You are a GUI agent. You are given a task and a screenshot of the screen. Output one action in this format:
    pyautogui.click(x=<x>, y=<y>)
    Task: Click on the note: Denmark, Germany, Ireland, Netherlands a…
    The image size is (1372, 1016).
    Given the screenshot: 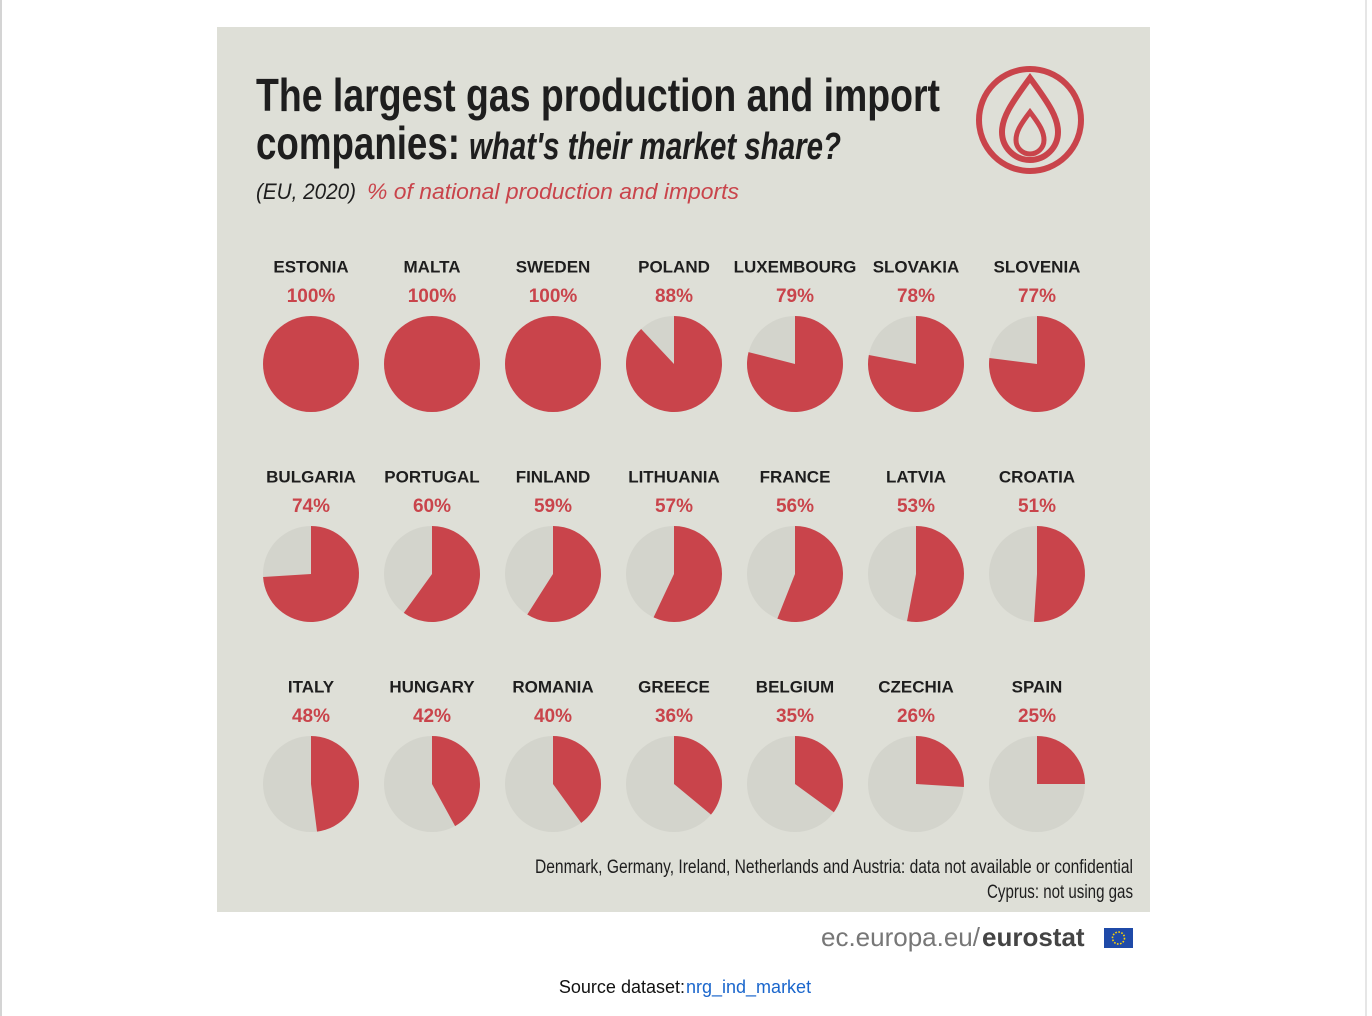 What is the action you would take?
    pyautogui.click(x=834, y=867)
    